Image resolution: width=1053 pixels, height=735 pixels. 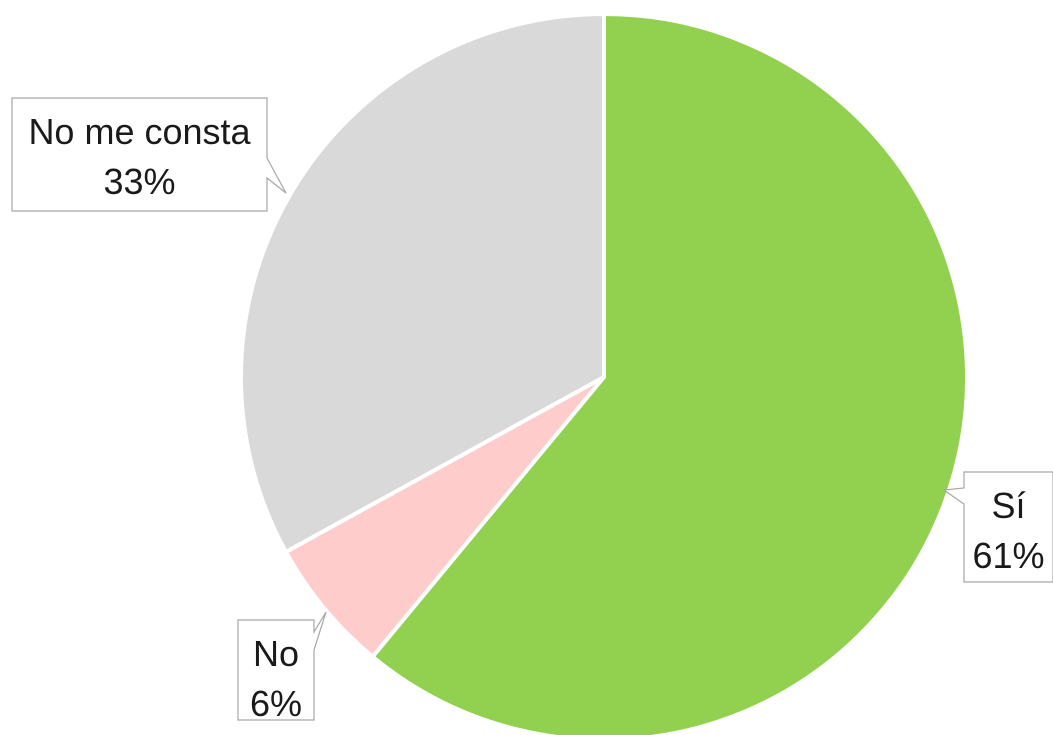 What do you see at coordinates (276, 653) in the screenshot?
I see `slice-label: No` at bounding box center [276, 653].